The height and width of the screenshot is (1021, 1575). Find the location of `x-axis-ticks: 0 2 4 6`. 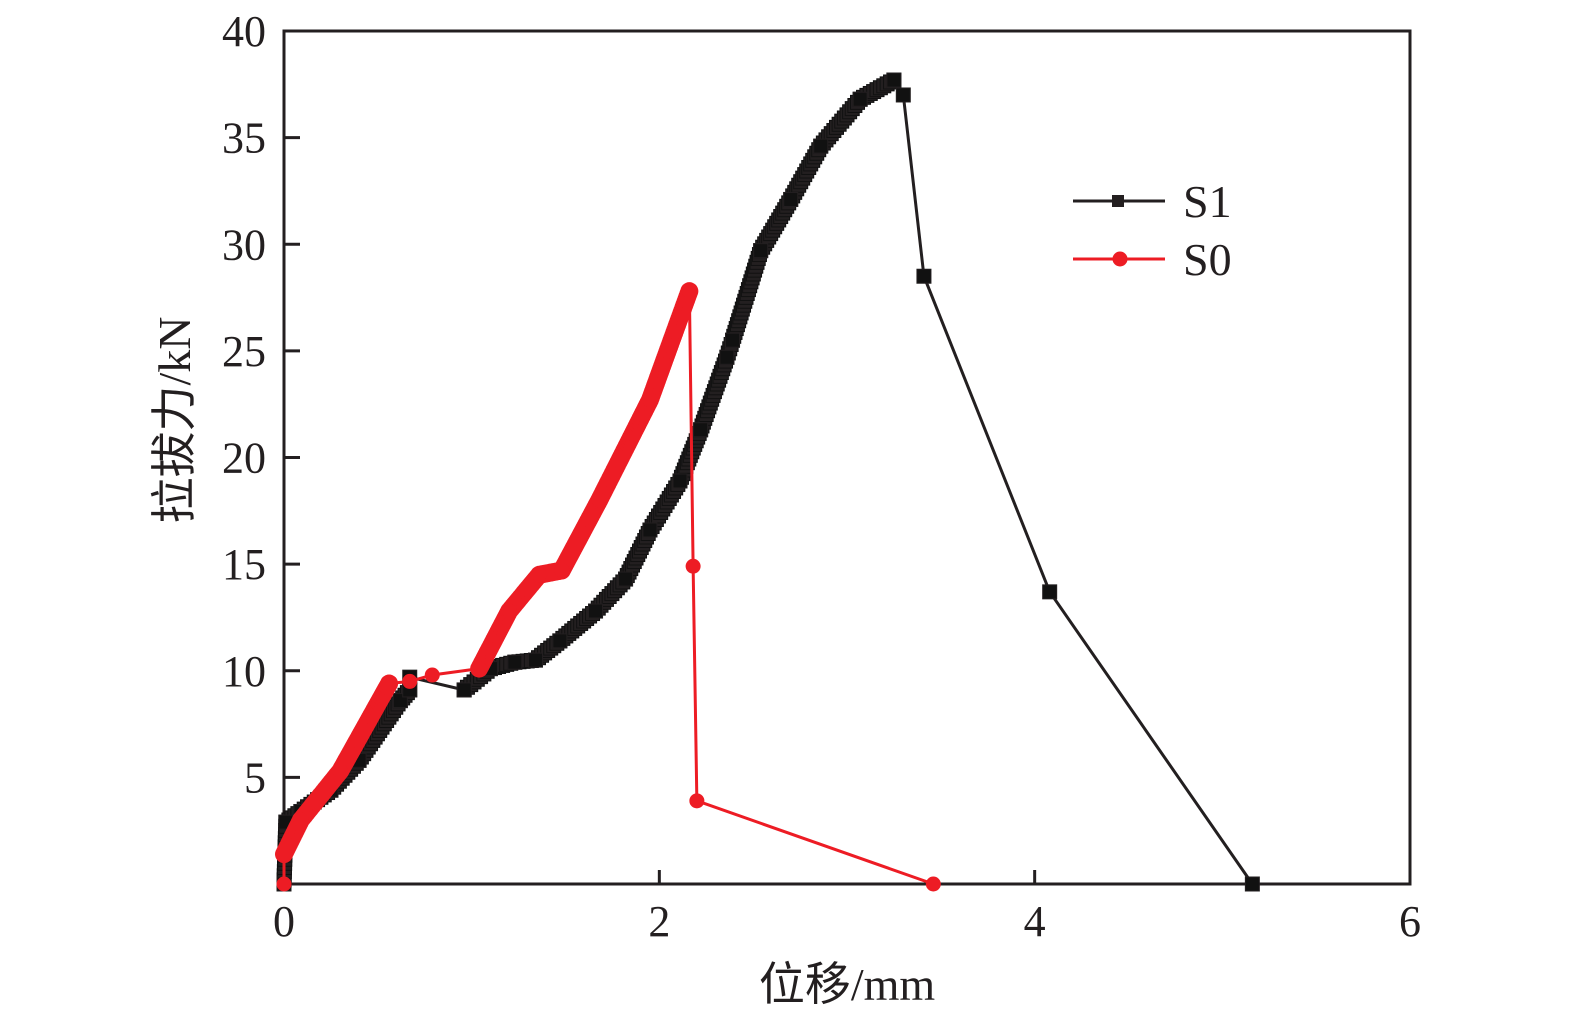

x-axis-ticks: 0 2 4 6 is located at coordinates (847, 908).